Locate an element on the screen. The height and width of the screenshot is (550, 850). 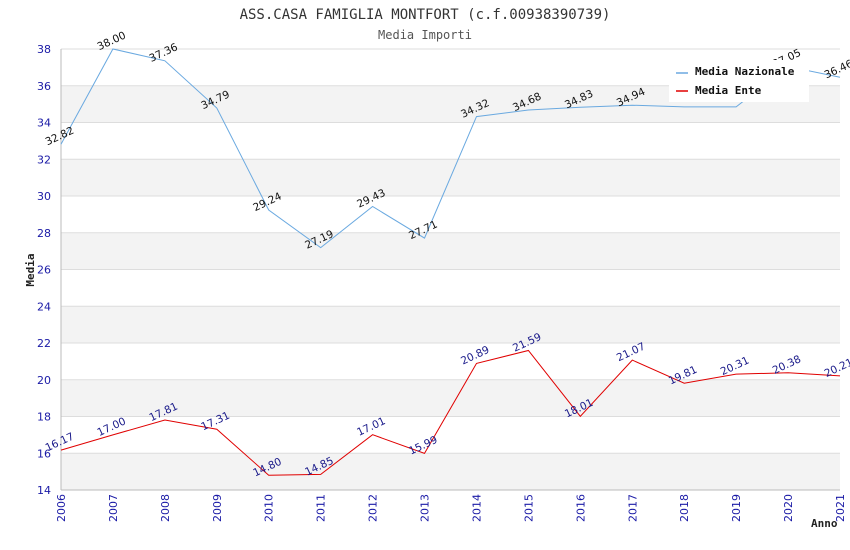
x-tick-label: 2012 is located at coordinates (373, 508).